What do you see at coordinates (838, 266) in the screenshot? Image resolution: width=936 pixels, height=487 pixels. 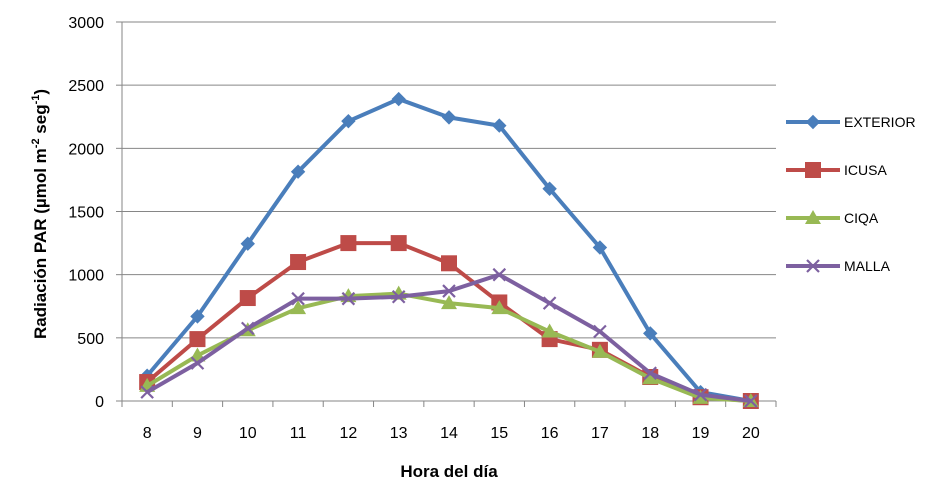 I see `legend-item-malla: MALLA` at bounding box center [838, 266].